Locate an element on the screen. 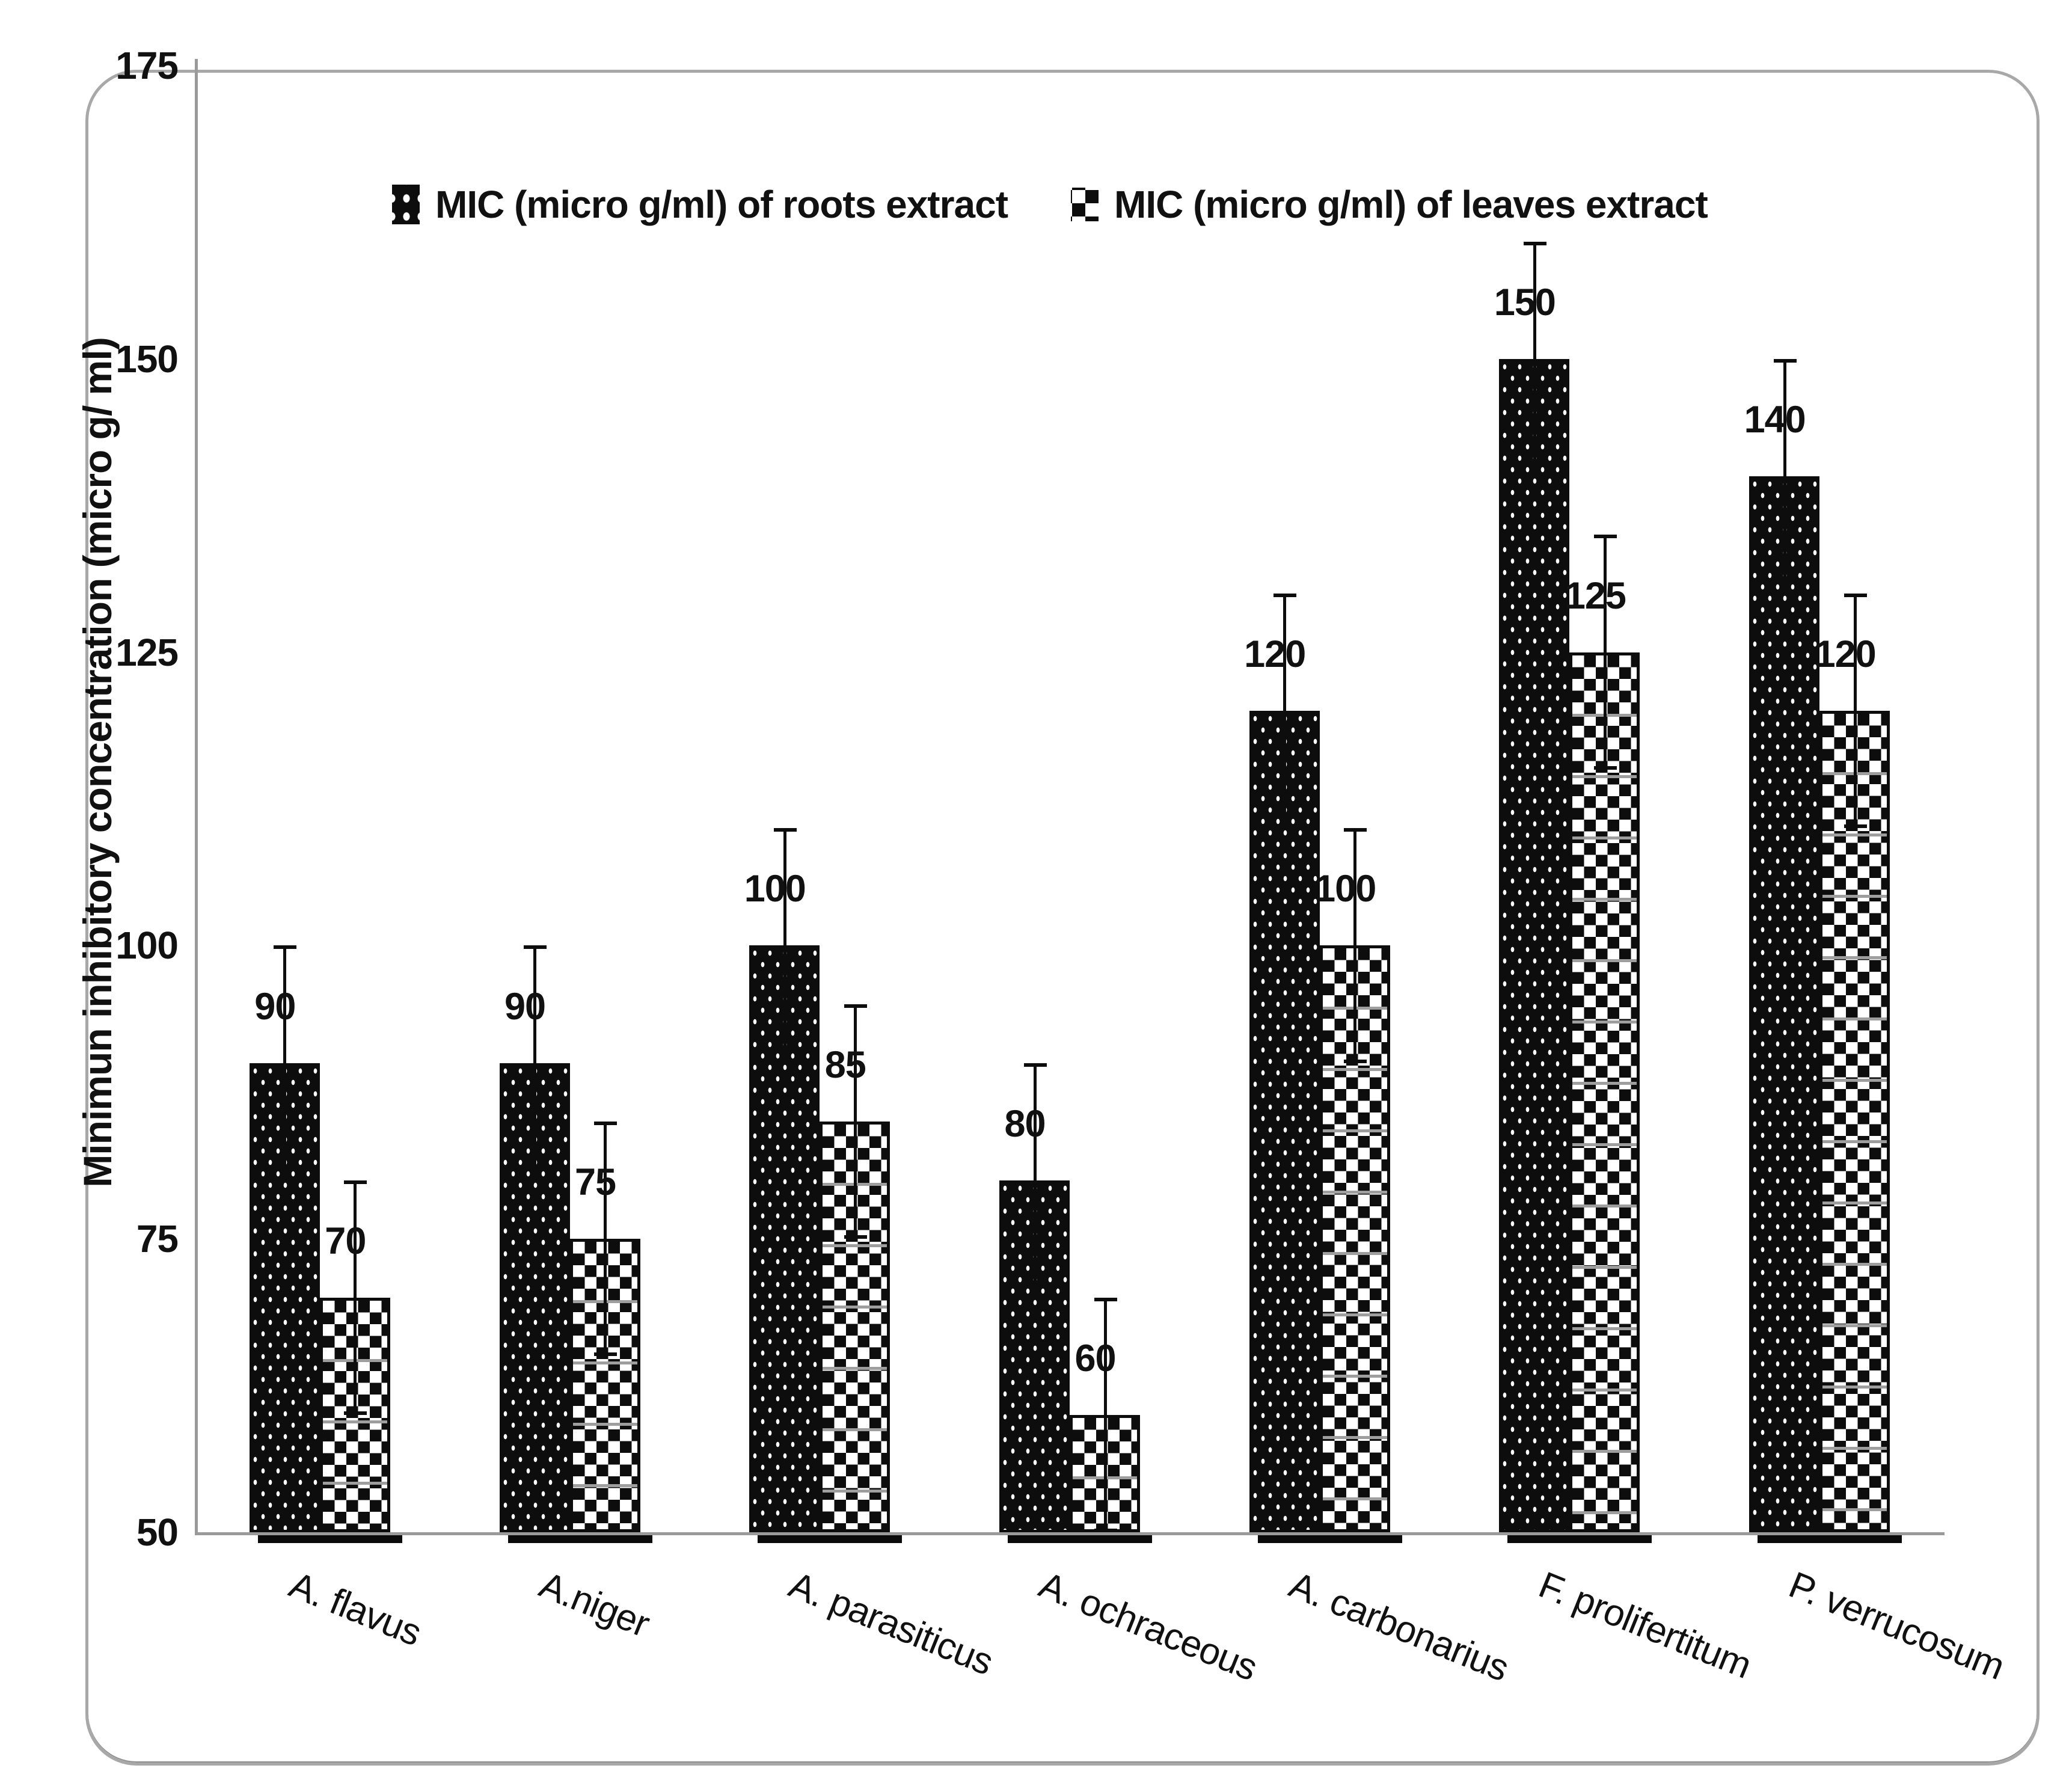  y-tick-label-175: 175 is located at coordinates (147, 65).